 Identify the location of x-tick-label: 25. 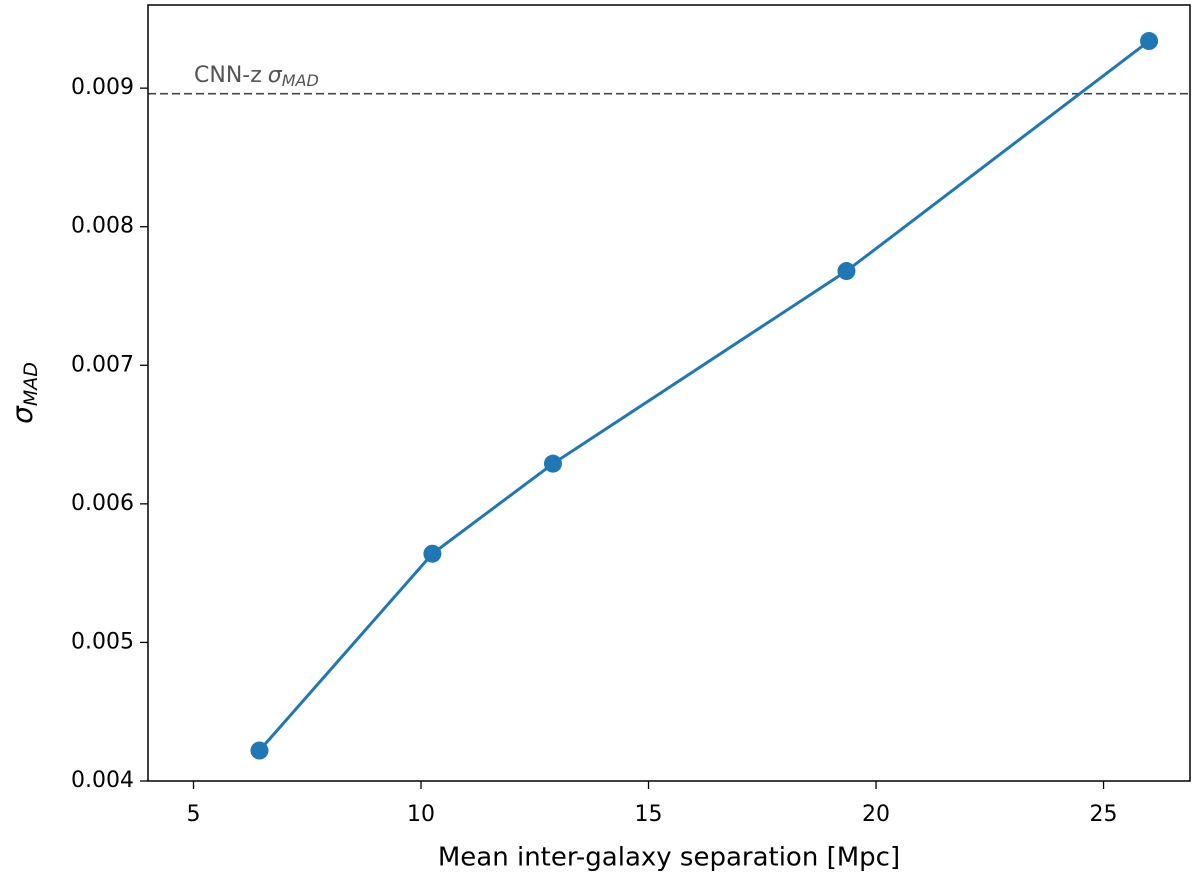
(1104, 814).